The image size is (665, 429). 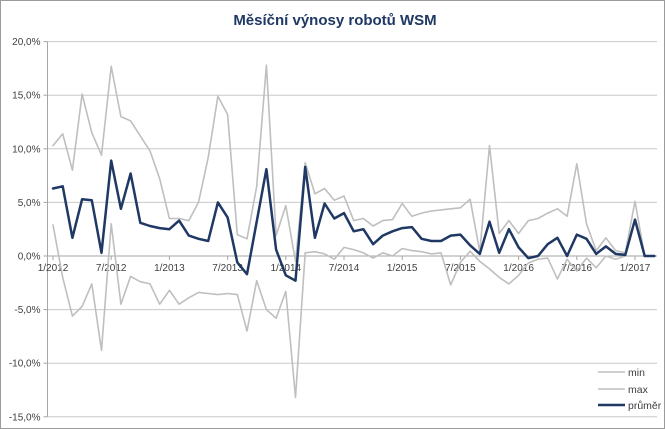 I want to click on legend-item-prumer: průměr, so click(x=630, y=406).